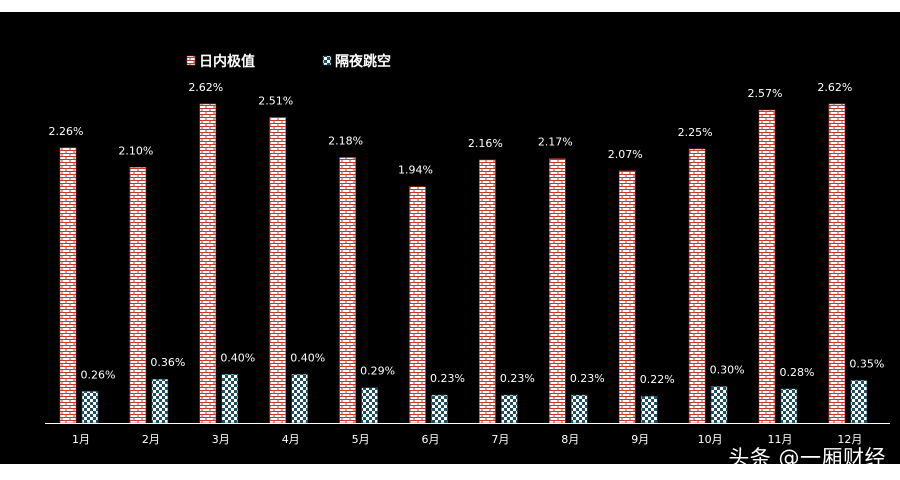 This screenshot has height=480, width=900. What do you see at coordinates (695, 132) in the screenshot?
I see `label-intraday-10: 2.25%` at bounding box center [695, 132].